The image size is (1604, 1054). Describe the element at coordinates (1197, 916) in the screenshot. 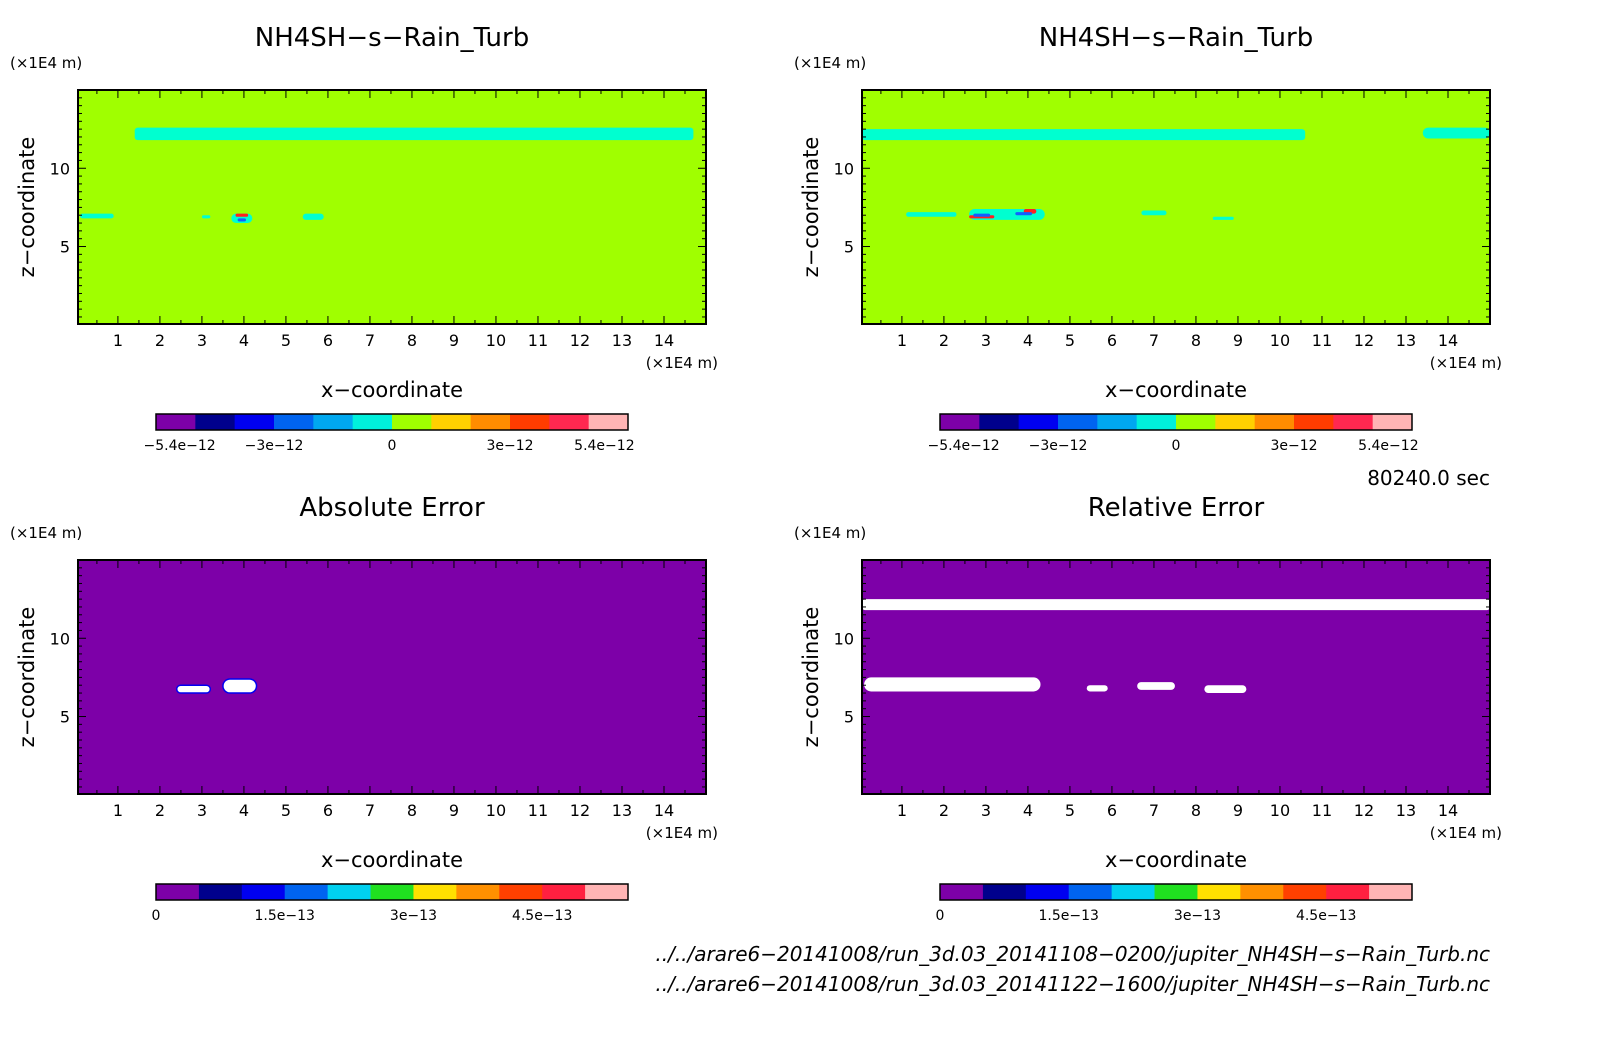

I see `colorbar-tick-label: 3e−13` at that location.